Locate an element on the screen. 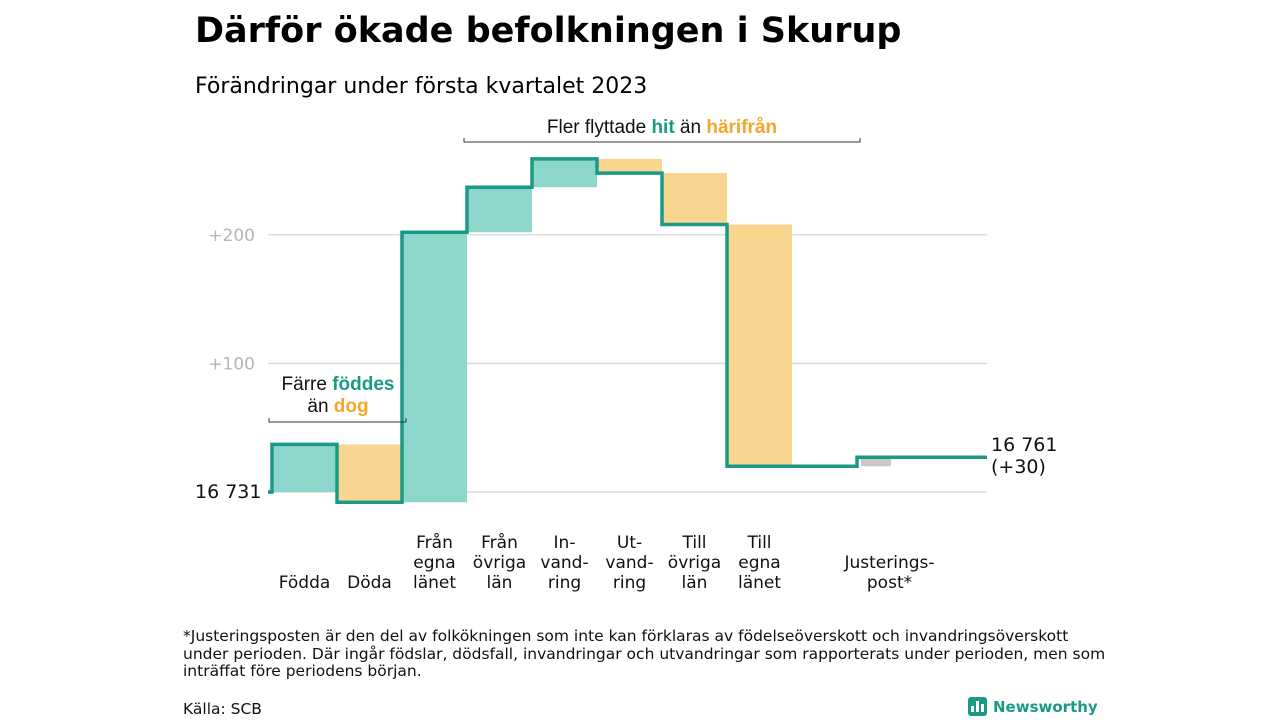  y-tick-label: +200 is located at coordinates (231, 236).